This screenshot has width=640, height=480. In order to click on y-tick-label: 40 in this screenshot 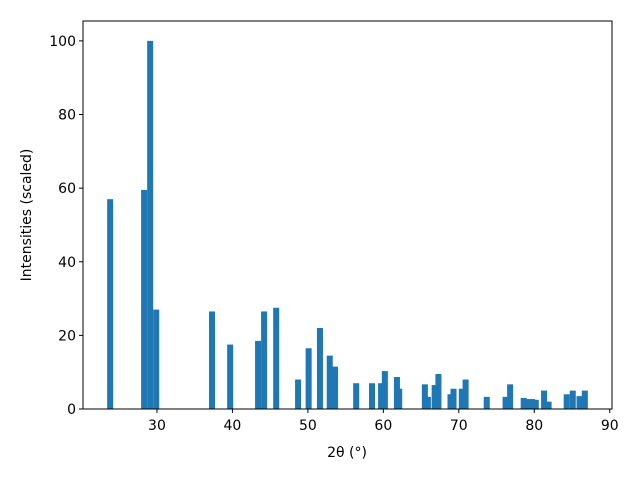, I will do `click(67, 263)`.